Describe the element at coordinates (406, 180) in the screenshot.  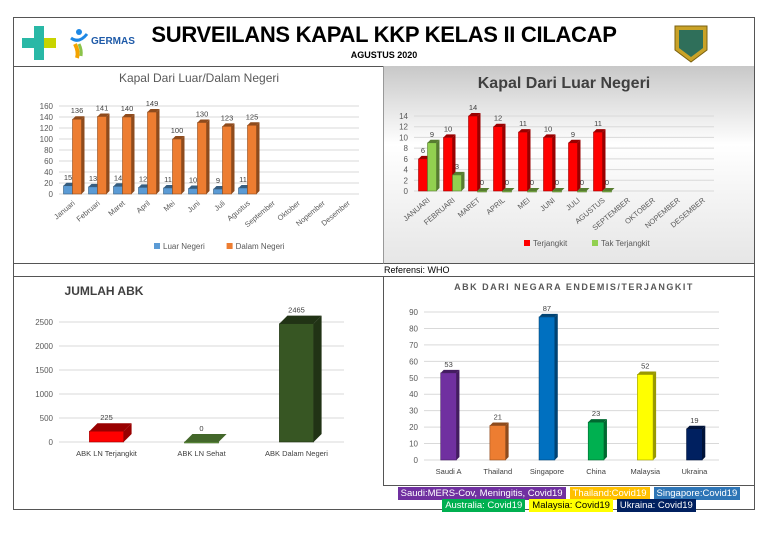
I see `y-tick-label: 2` at that location.